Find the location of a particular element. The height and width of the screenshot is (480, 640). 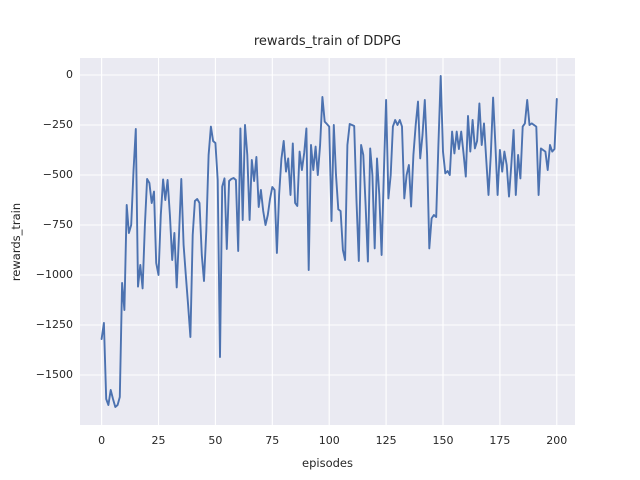

x-axis-label: episodes is located at coordinates (327, 463).